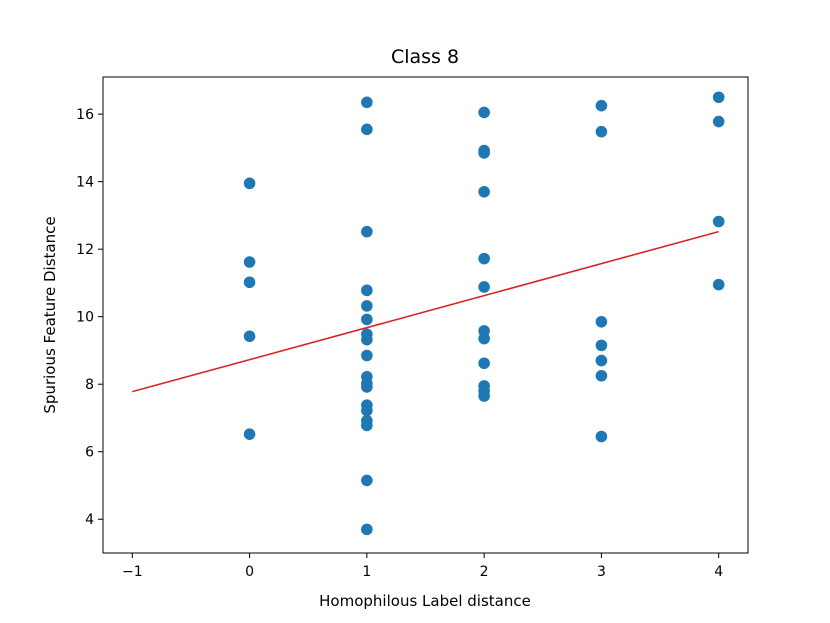 The height and width of the screenshot is (623, 830). I want to click on x-tick-label: 2, so click(484, 572).